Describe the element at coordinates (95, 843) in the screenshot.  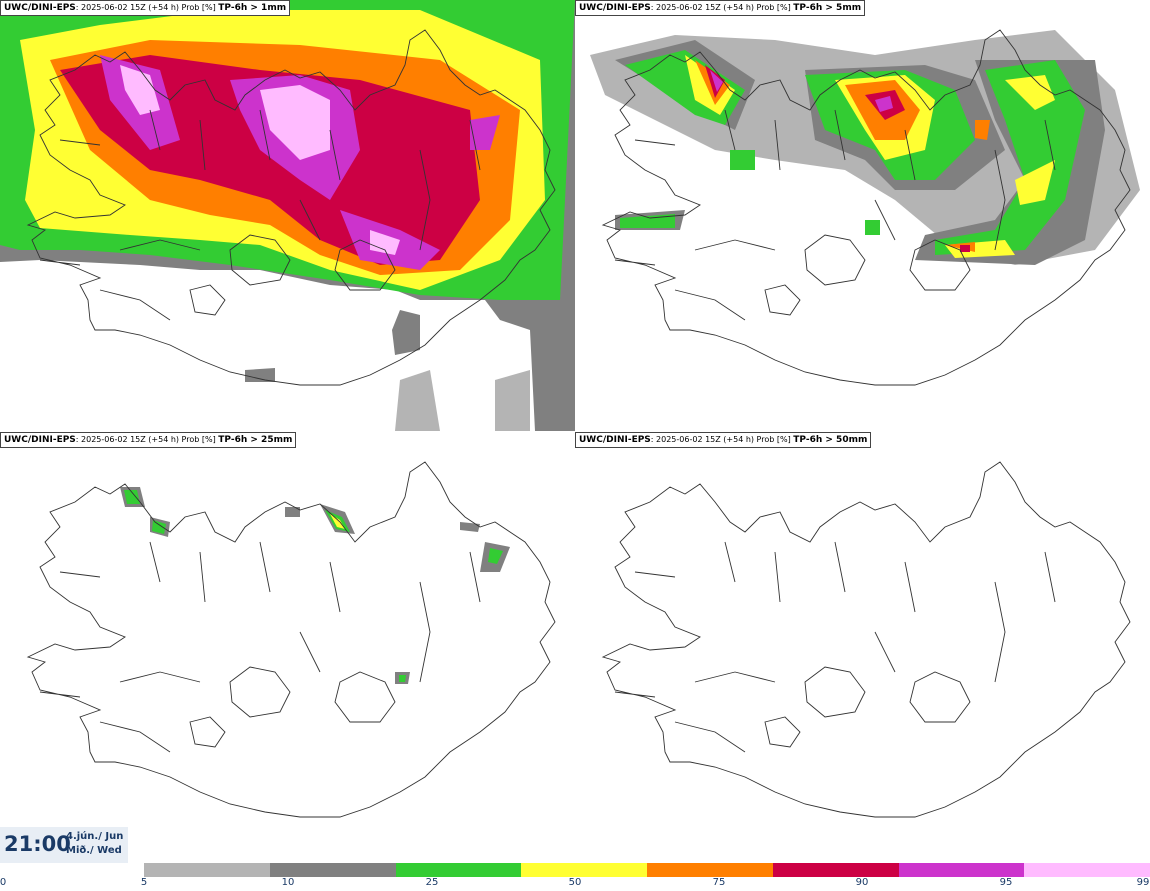
I see `valid-date: 4.jún./ Jun Mið./ Wed` at that location.